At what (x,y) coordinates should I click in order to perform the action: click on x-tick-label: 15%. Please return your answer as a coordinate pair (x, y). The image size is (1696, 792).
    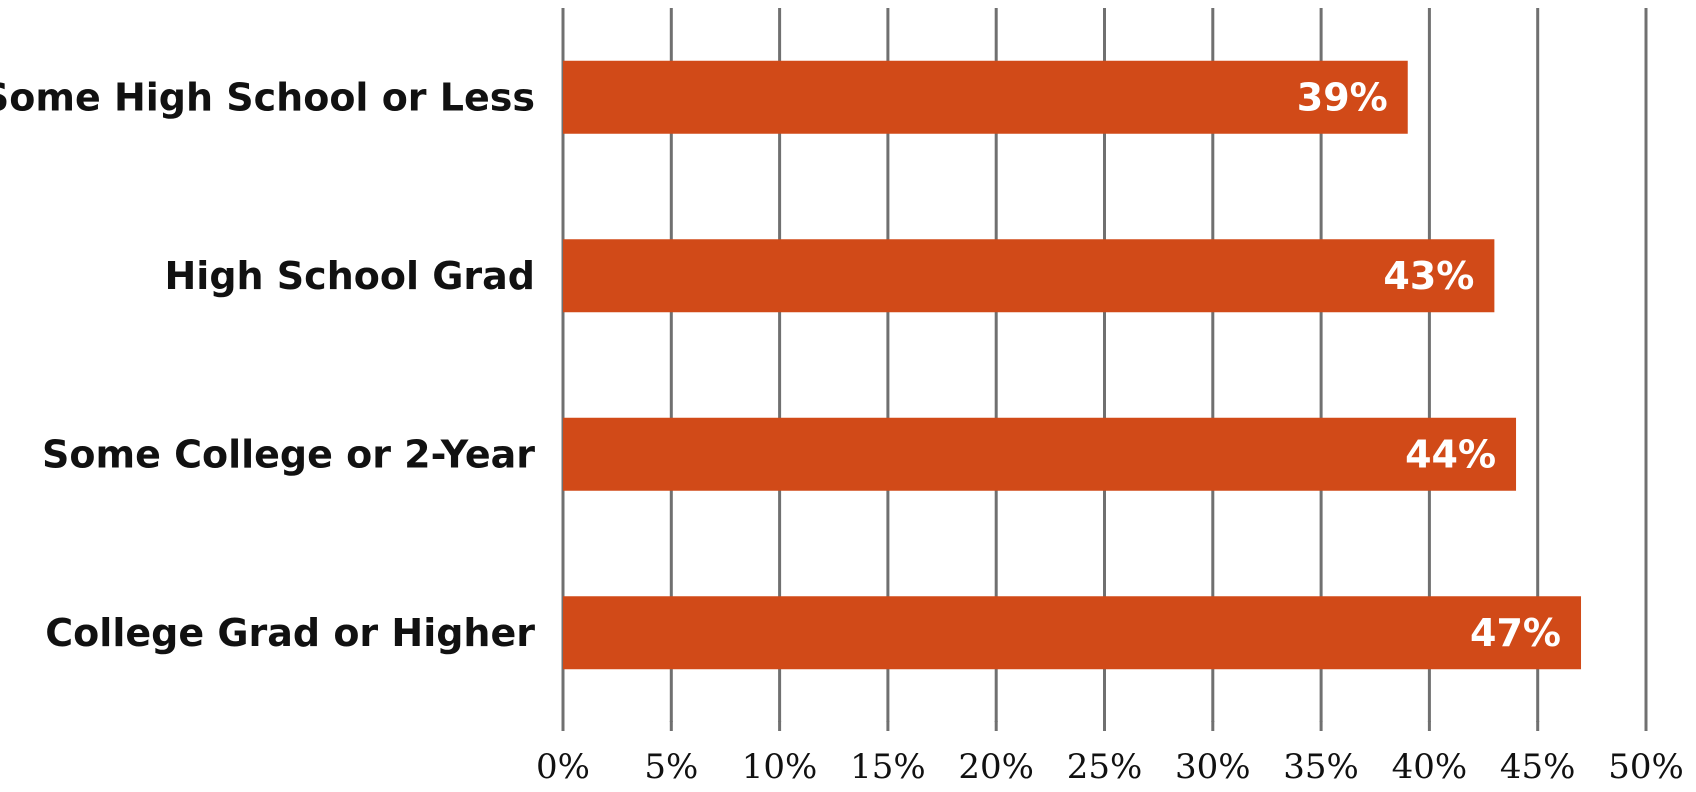
    Looking at the image, I should click on (888, 767).